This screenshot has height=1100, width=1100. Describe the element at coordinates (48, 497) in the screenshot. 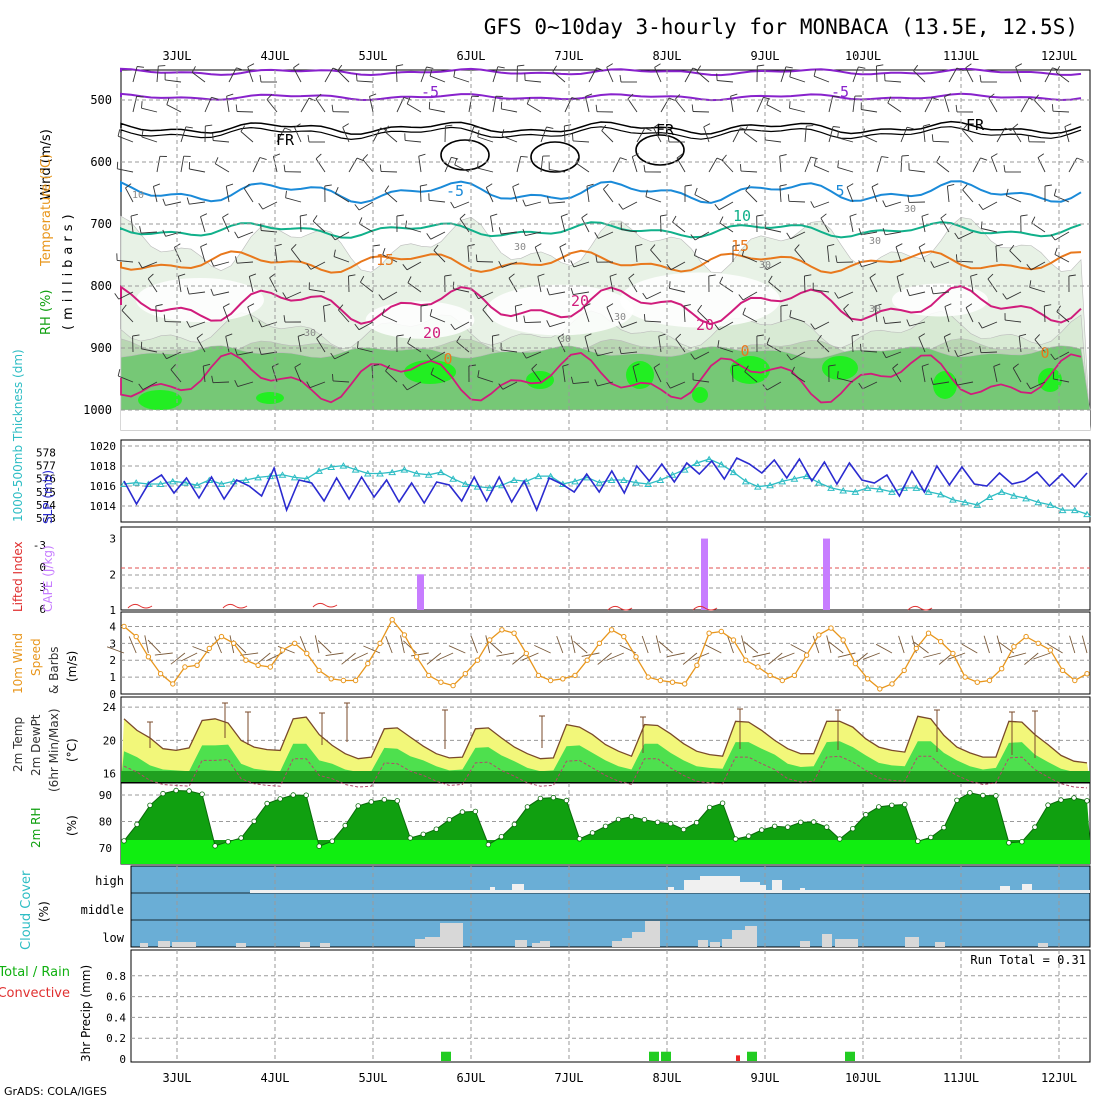

I see `sfc-slp-label: SLP (mb)` at that location.